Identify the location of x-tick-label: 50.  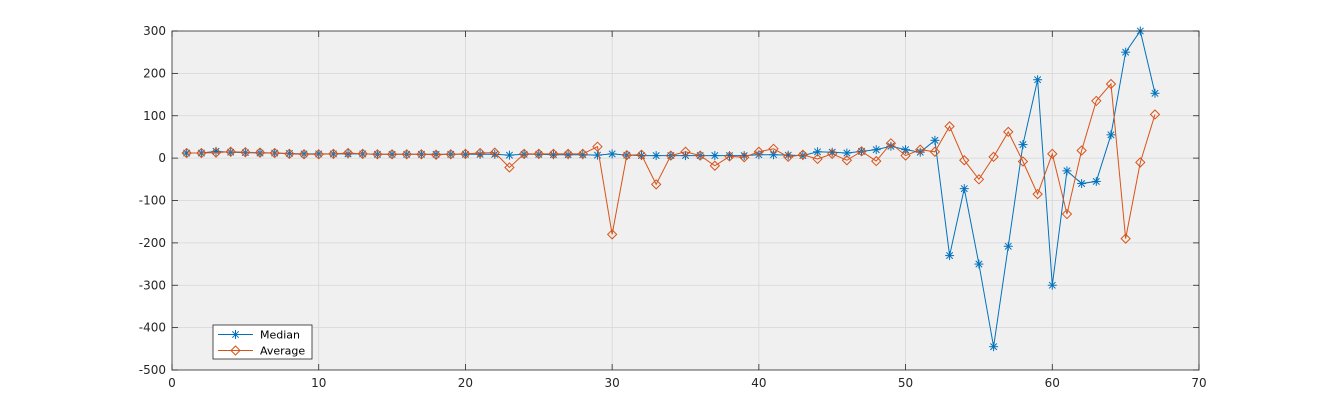
(905, 383).